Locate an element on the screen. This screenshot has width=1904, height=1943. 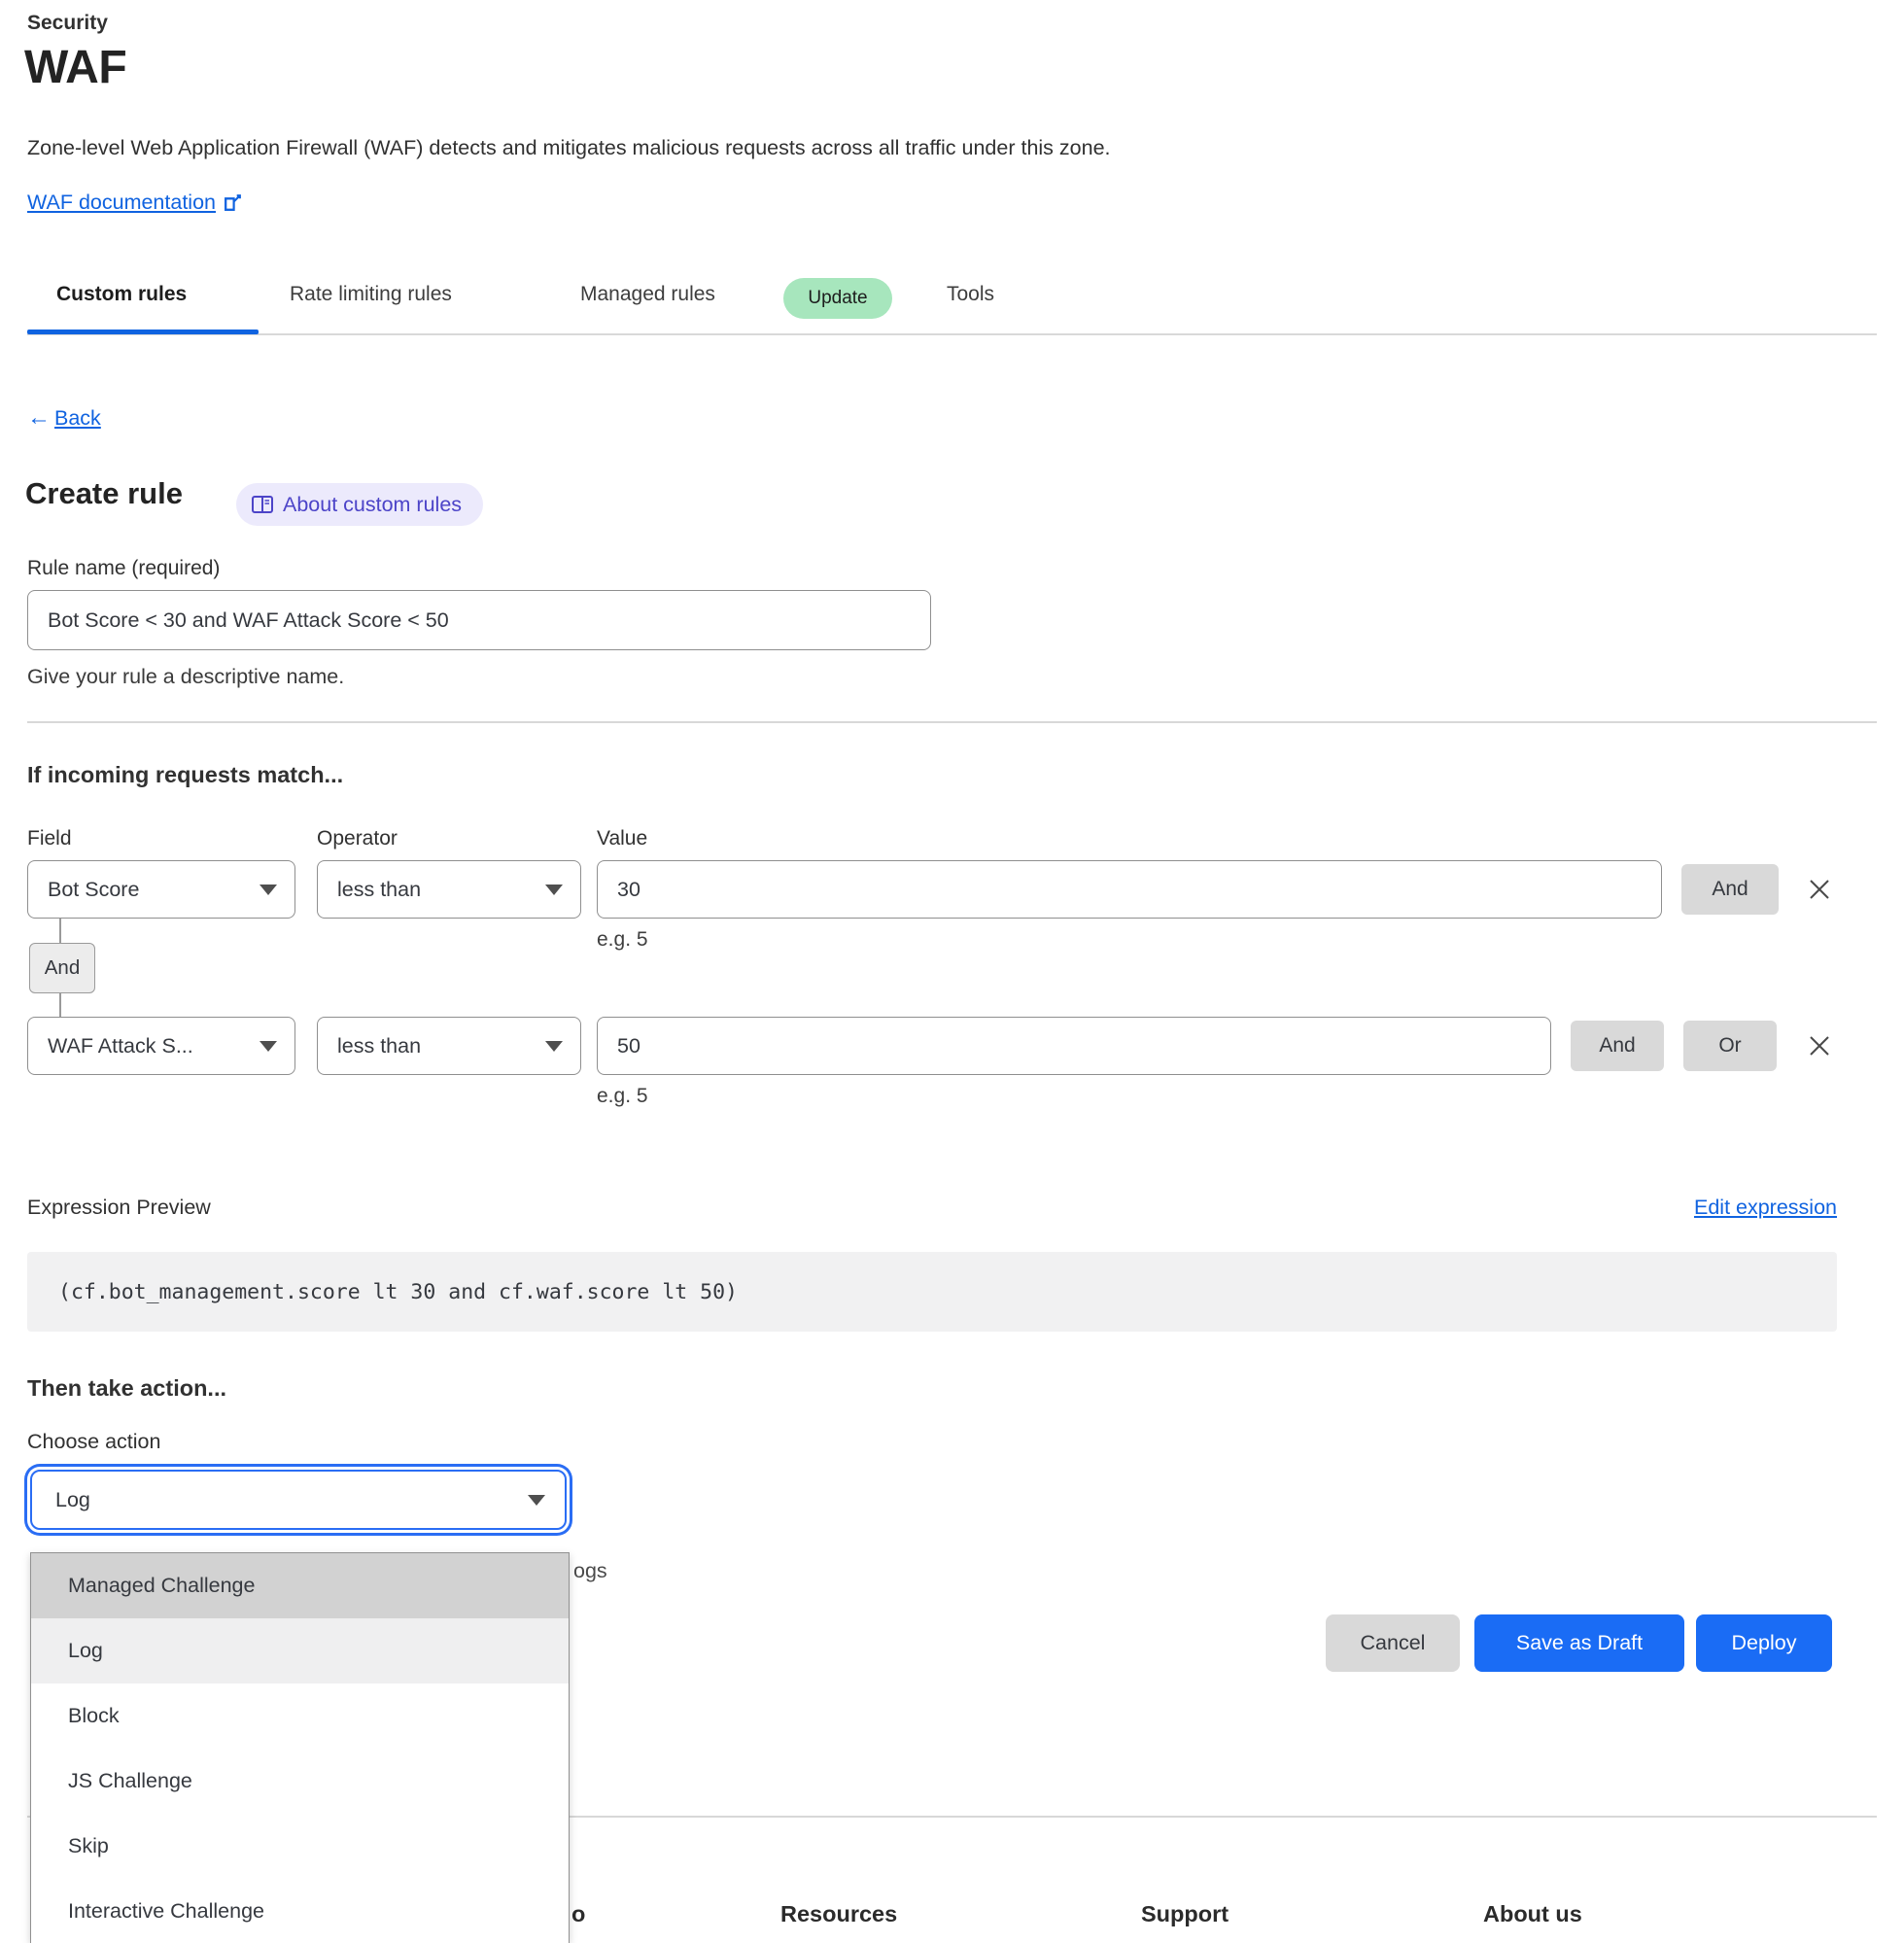
add-or-condition-button-row2: Or is located at coordinates (1730, 1046).